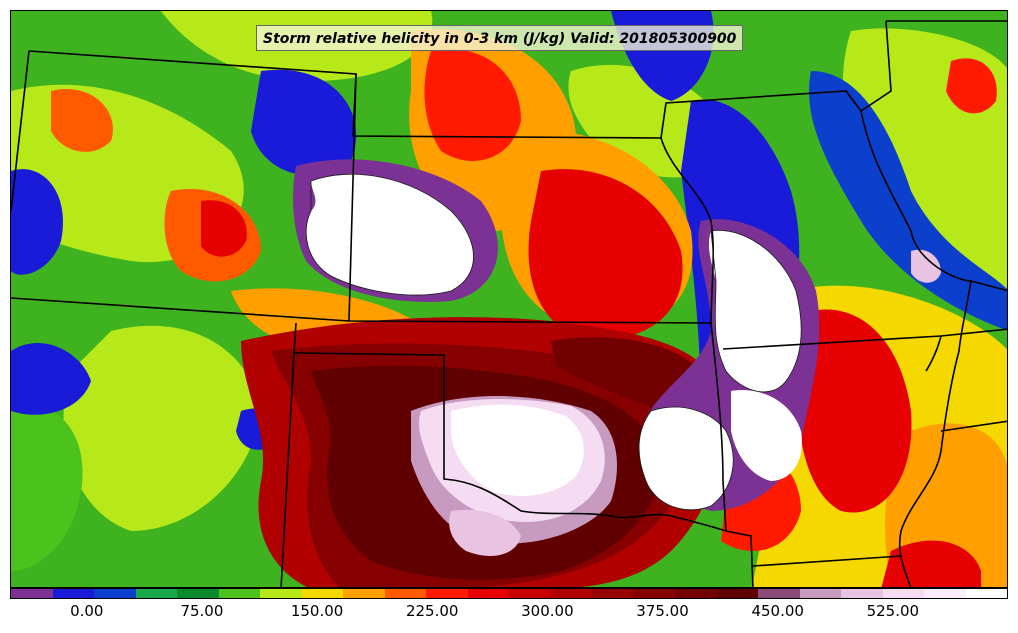 The image size is (1018, 633). Describe the element at coordinates (662, 611) in the screenshot. I see `colorbar-tick-label: 375.00` at that location.